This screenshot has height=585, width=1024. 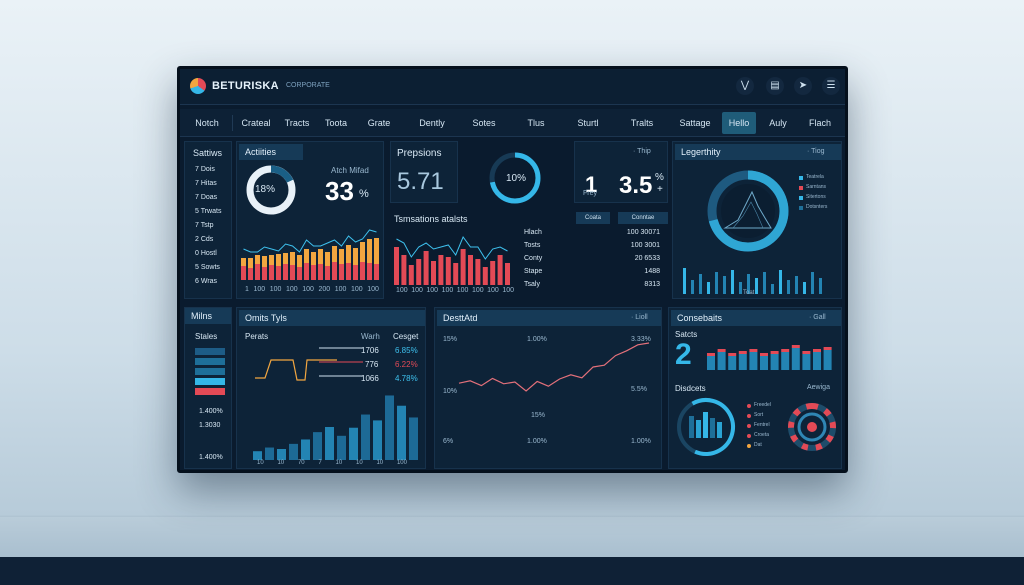 What do you see at coordinates (537, 441) in the screenshot?
I see `desttatd-label: 1.00%` at bounding box center [537, 441].